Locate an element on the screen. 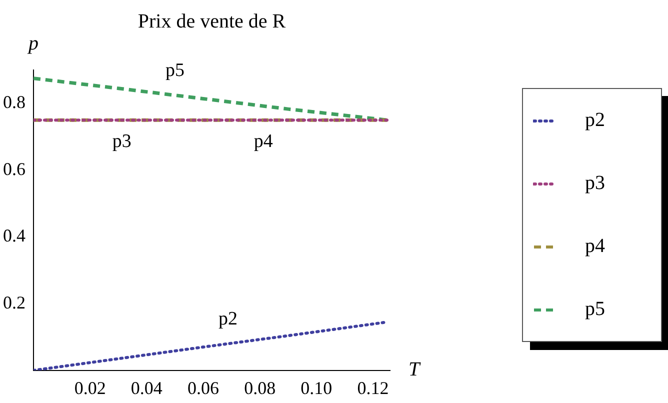  legend-label: p3 is located at coordinates (595, 183).